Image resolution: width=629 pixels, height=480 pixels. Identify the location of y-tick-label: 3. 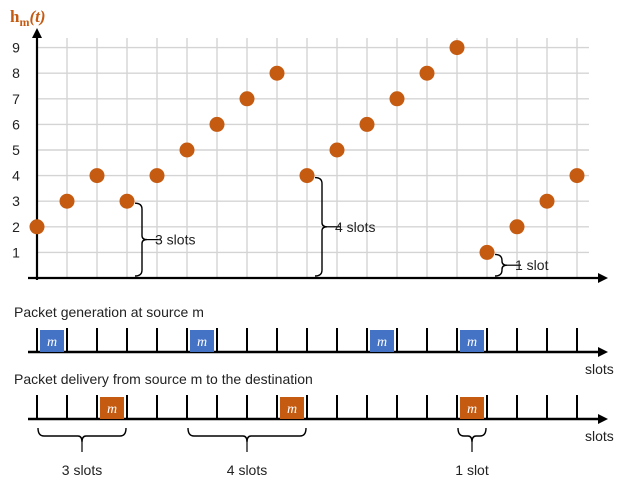
(16, 201).